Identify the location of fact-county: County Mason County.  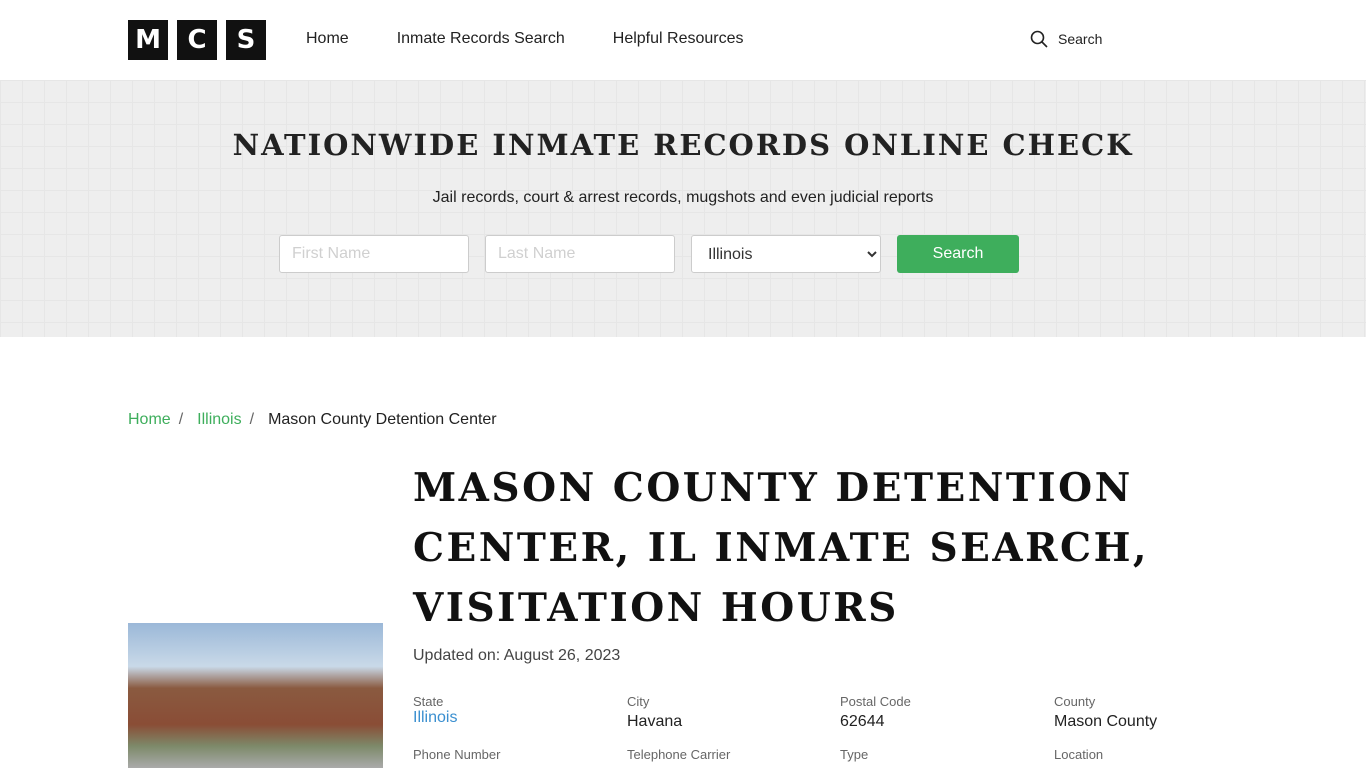
(1154, 712).